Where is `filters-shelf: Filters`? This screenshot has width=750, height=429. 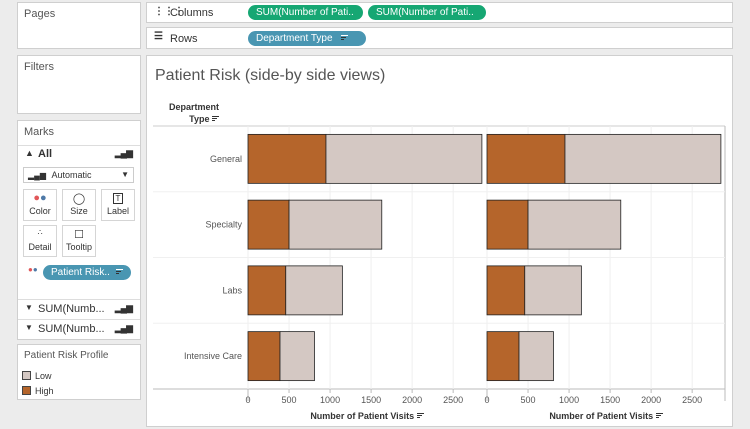 filters-shelf: Filters is located at coordinates (79, 84).